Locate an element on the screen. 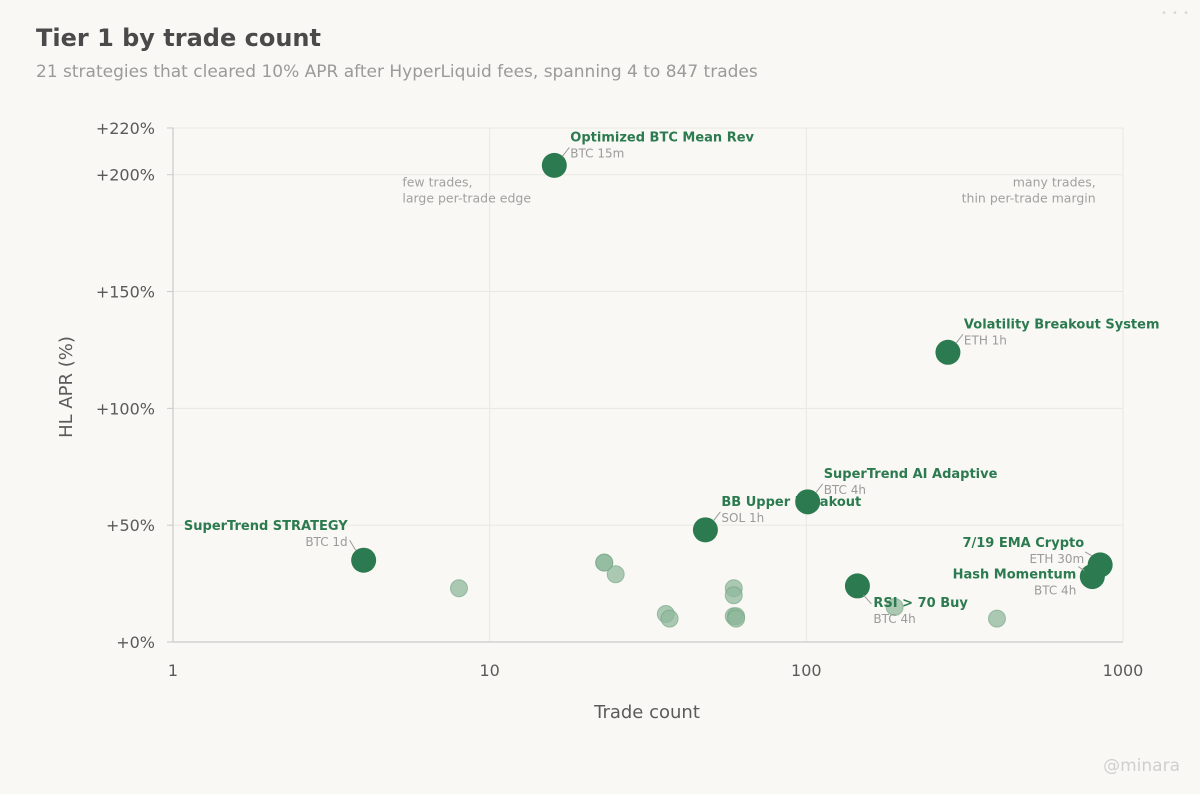 Image resolution: width=1200 pixels, height=794 pixels. x-tick-label: 1 is located at coordinates (173, 670).